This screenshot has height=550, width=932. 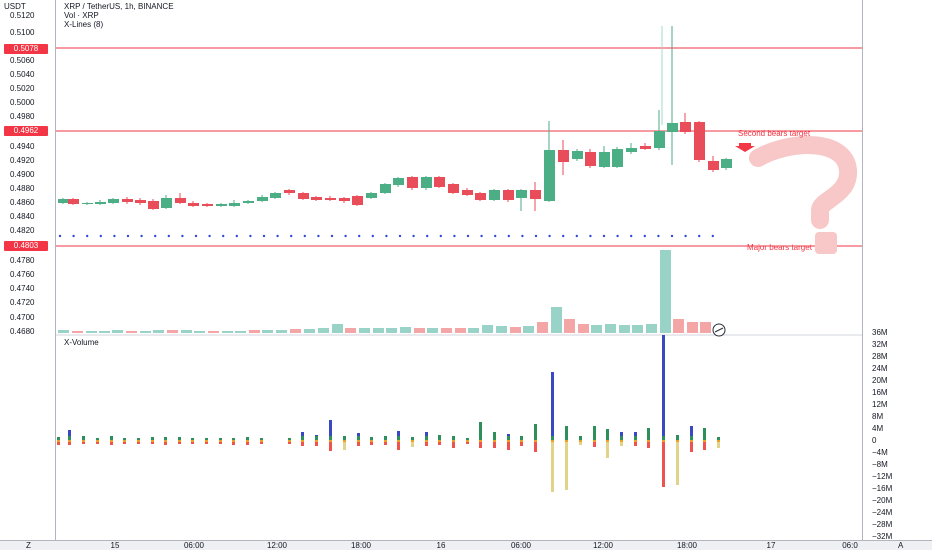 What do you see at coordinates (880, 452) in the screenshot?
I see `volume-tick-label: −4M` at bounding box center [880, 452].